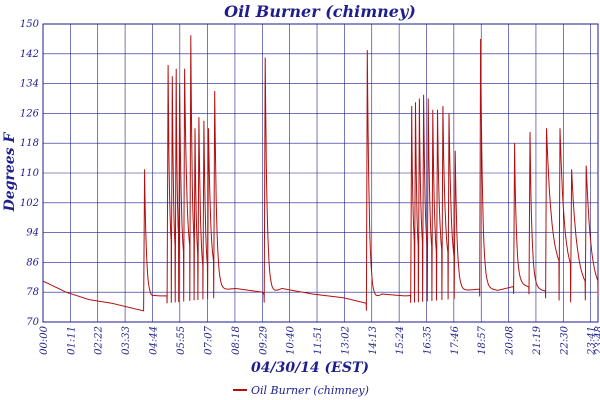 The image size is (600, 400). Describe the element at coordinates (29, 203) in the screenshot. I see `y-tick-label: 102` at that location.